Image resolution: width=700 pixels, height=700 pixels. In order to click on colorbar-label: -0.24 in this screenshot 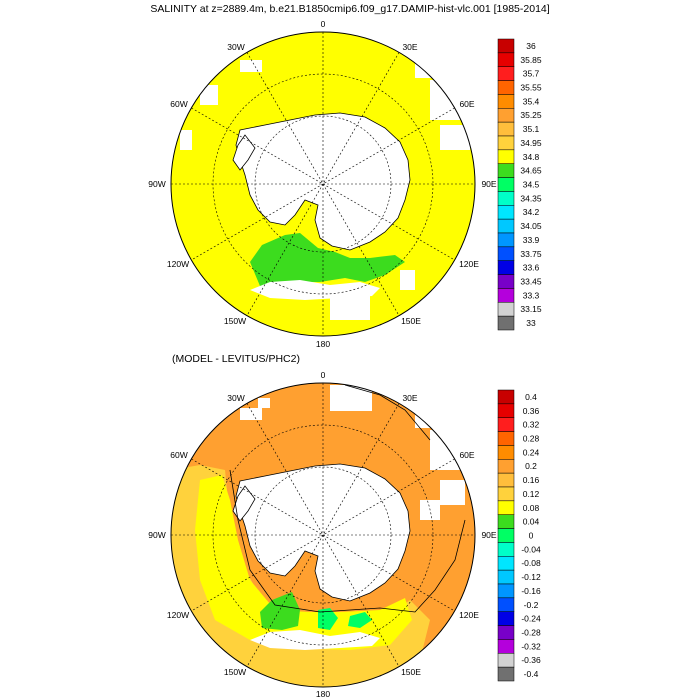, I will do `click(531, 619)`.